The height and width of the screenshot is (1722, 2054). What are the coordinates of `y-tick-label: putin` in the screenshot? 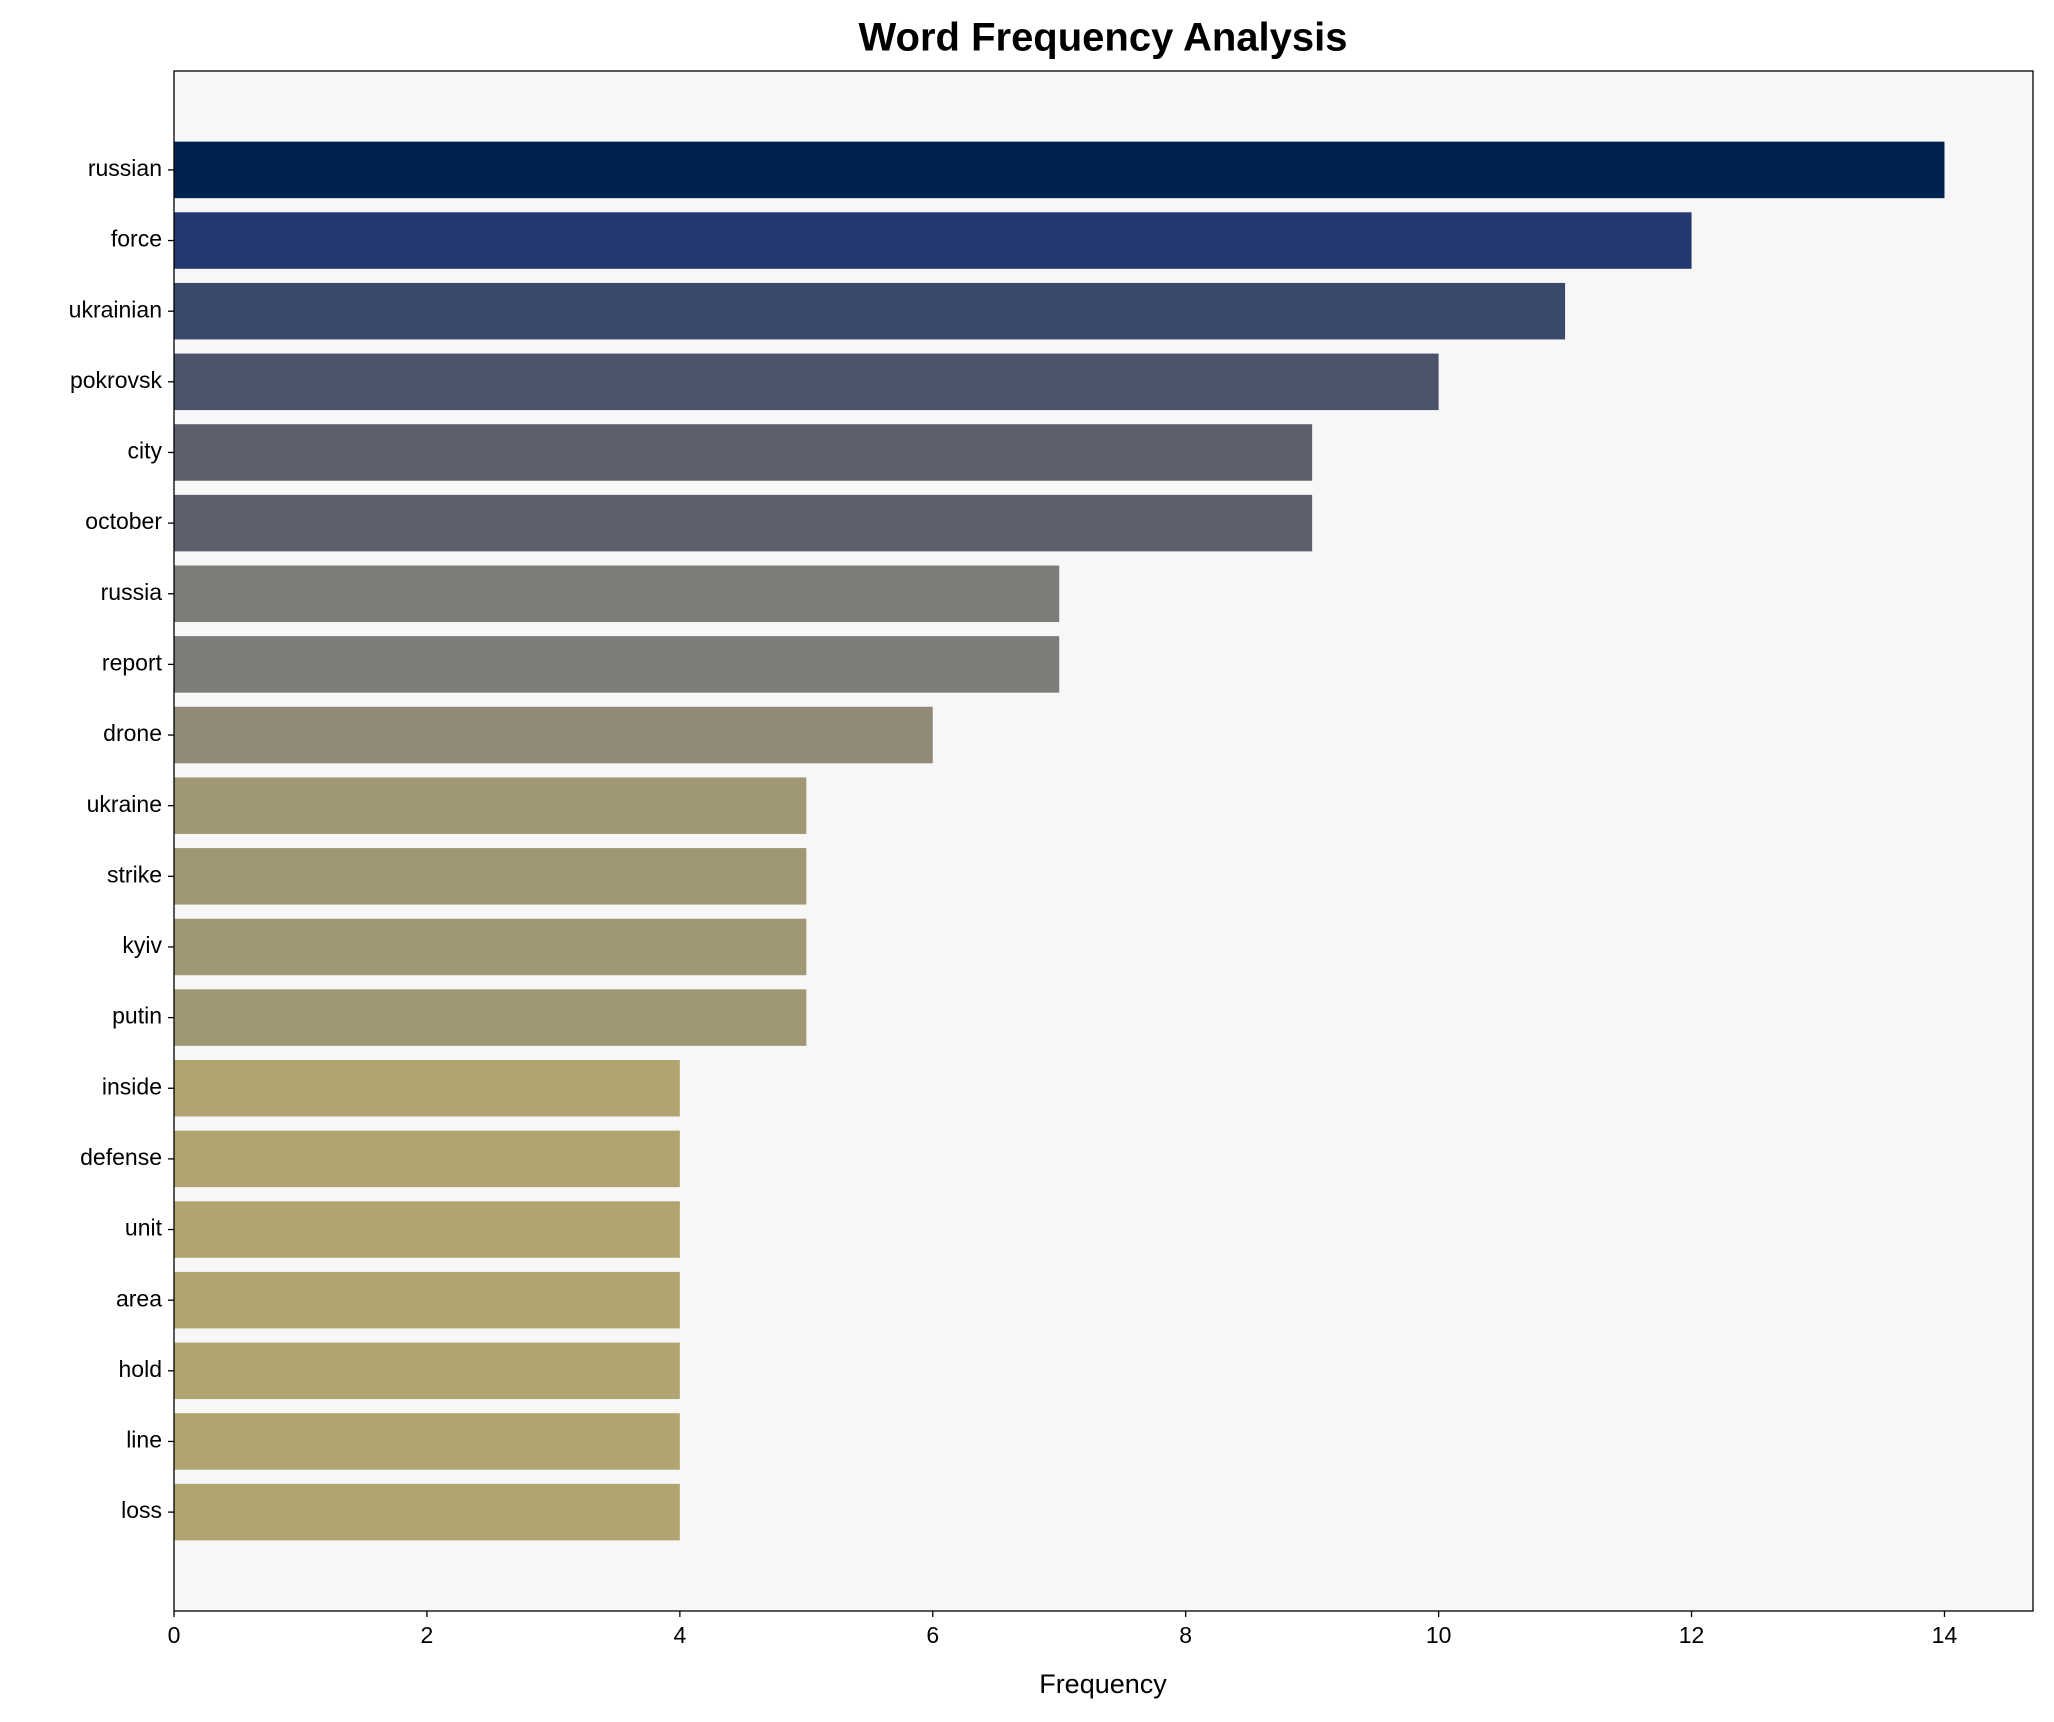 It's located at (137, 1016).